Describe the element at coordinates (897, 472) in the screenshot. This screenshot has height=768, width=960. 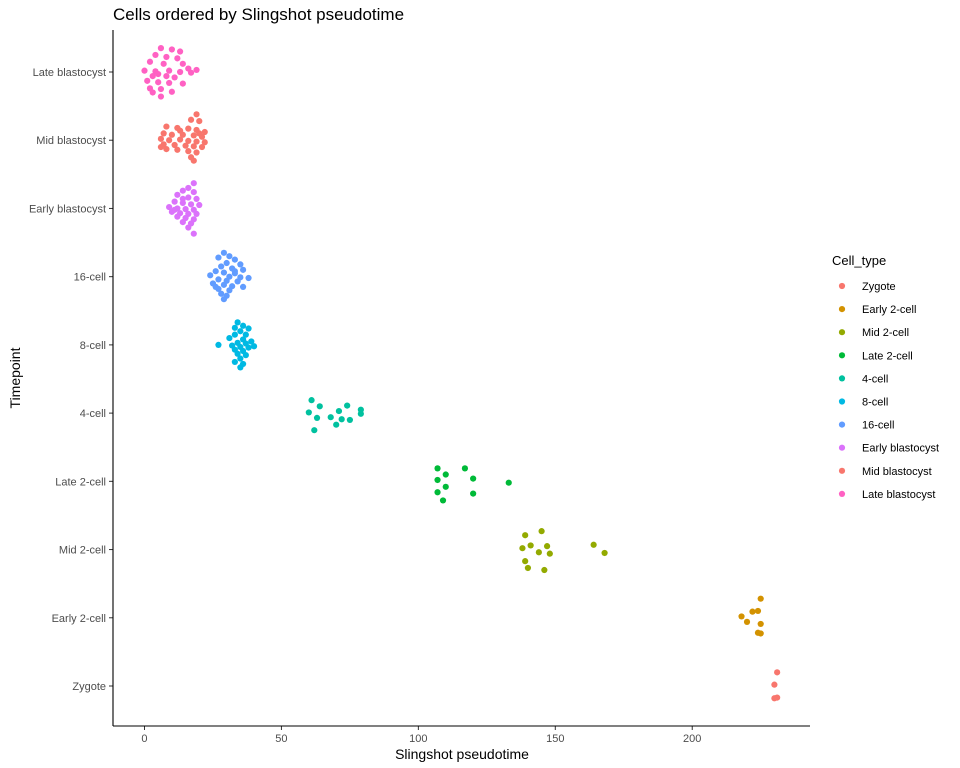
I see `legend-label: Mid blastocyst` at that location.